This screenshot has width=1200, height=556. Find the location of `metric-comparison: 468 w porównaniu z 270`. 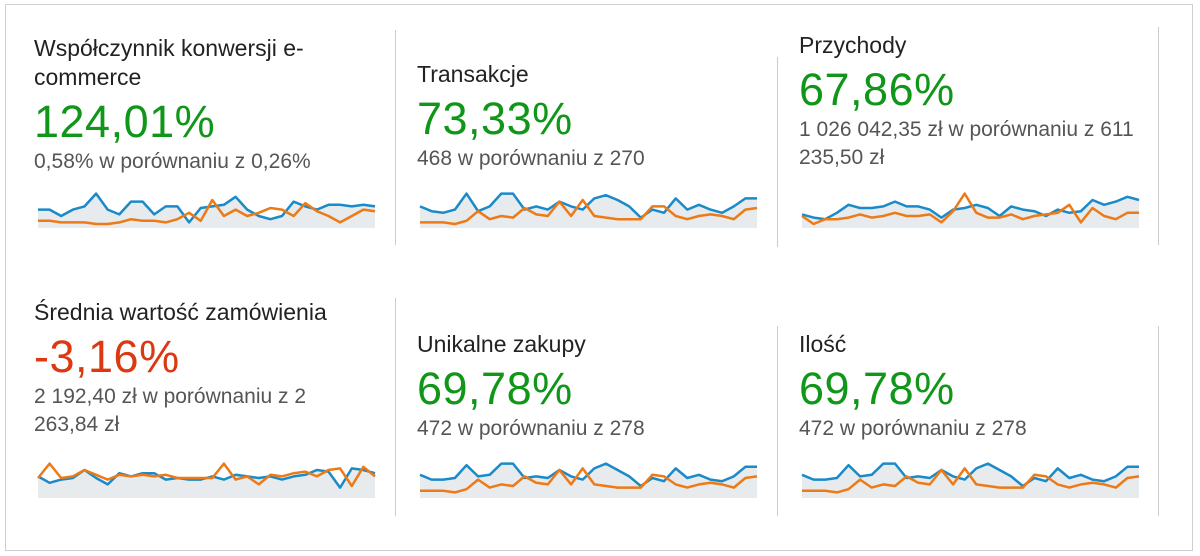

metric-comparison: 468 w porównaniu z 270 is located at coordinates (531, 158).